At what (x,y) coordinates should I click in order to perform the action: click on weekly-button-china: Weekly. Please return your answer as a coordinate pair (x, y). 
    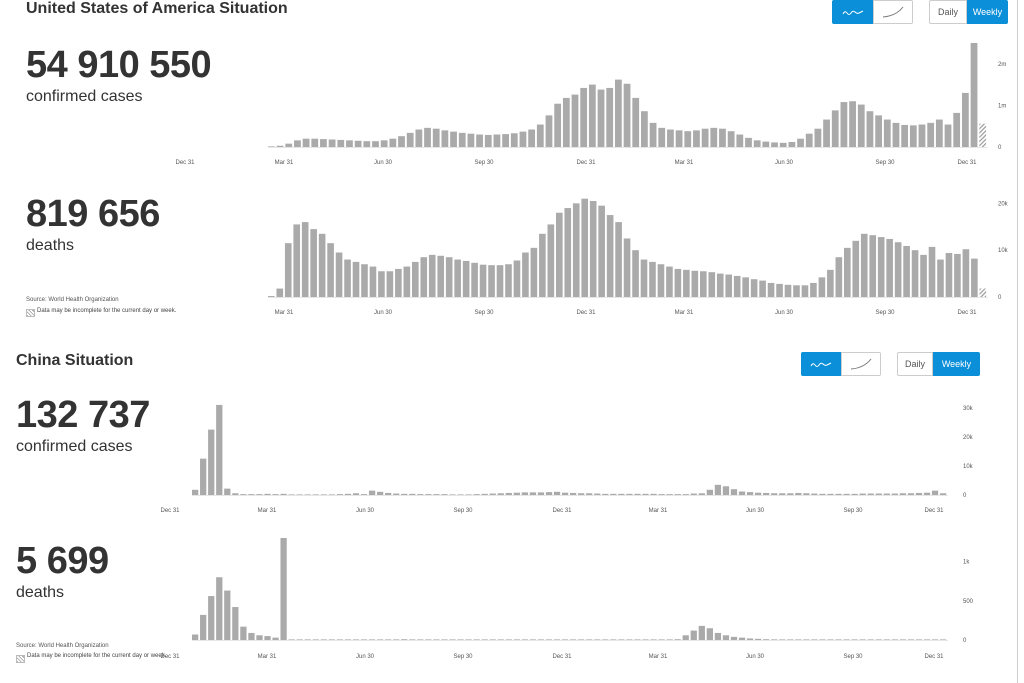
    Looking at the image, I should click on (956, 364).